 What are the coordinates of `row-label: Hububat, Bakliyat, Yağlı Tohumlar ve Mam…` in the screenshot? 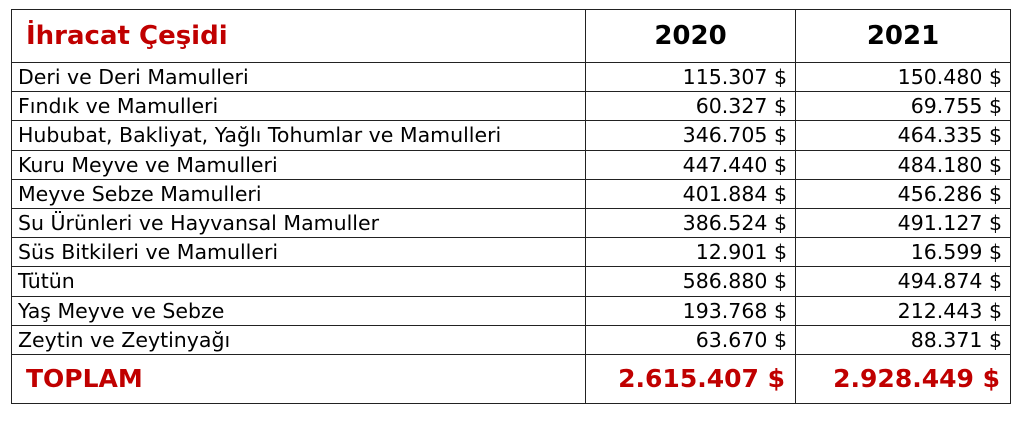 It's located at (298, 135).